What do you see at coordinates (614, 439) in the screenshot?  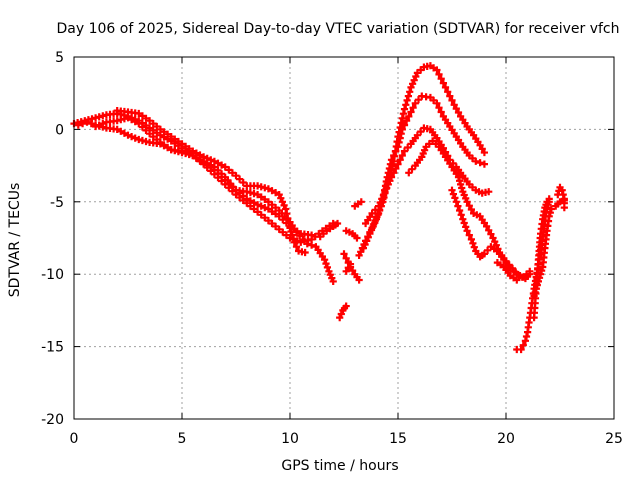 I see `x-tick-label: 25` at bounding box center [614, 439].